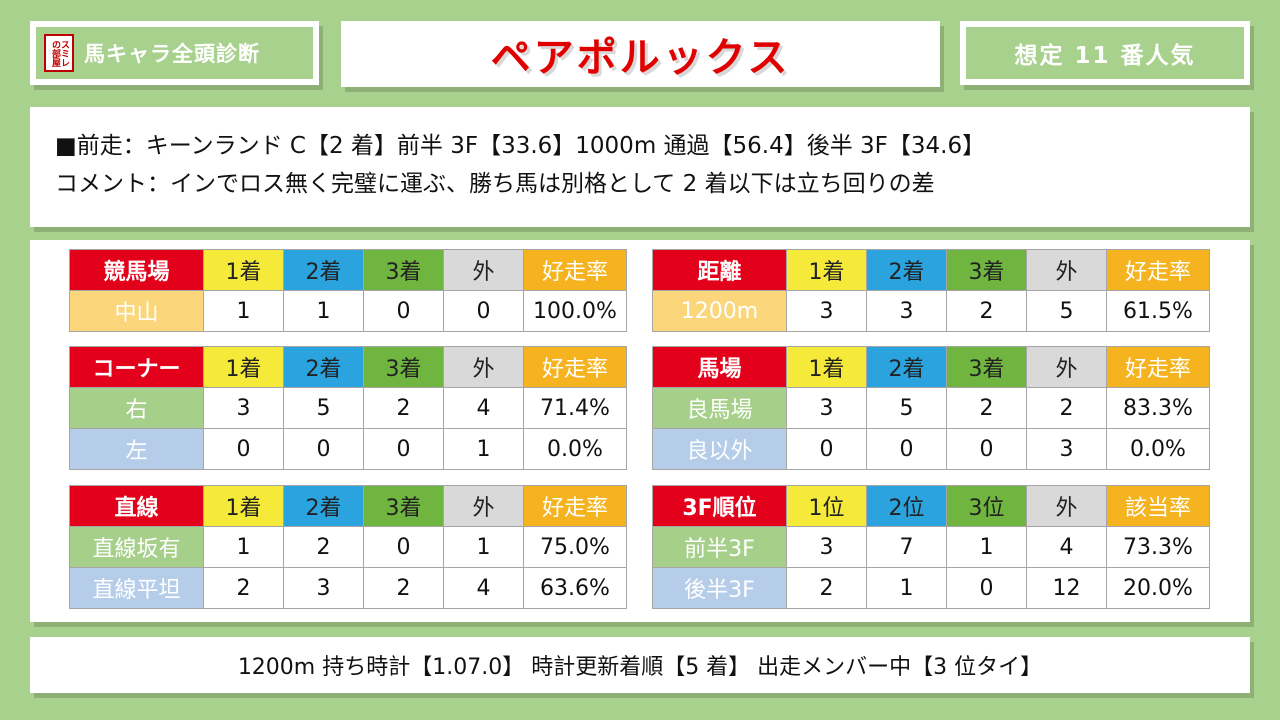  What do you see at coordinates (495, 184) in the screenshot?
I see `race-comment: コメント：インでロス無く完璧に運ぶ、勝ち馬は別格として 2 着以下は立ち回りの差` at bounding box center [495, 184].